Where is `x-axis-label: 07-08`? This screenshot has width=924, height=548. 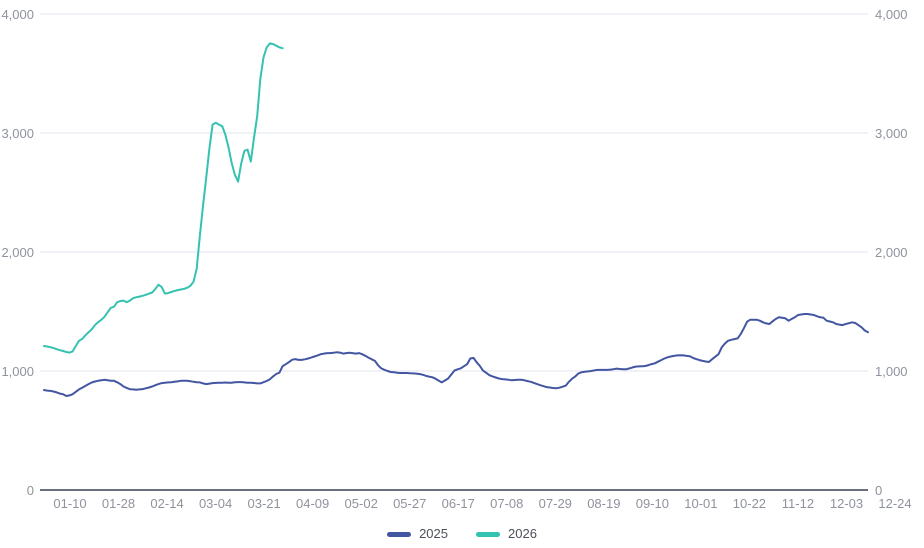
x-axis-label: 07-08 is located at coordinates (507, 503).